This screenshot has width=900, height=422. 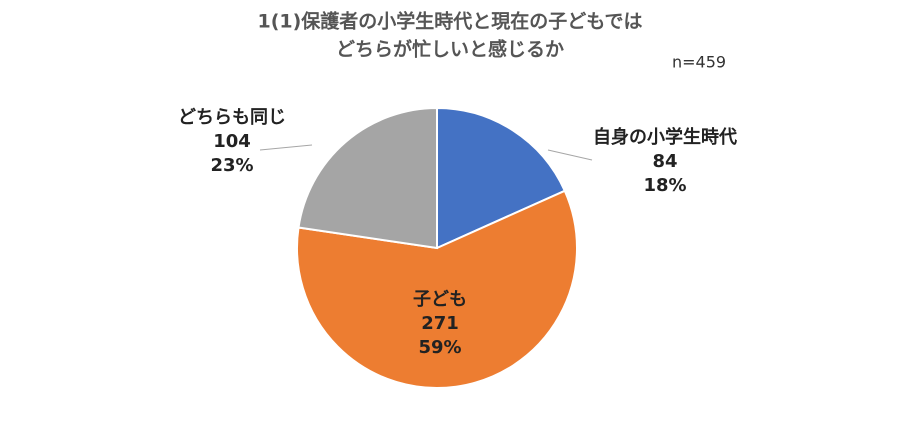 What do you see at coordinates (450, 49) in the screenshot?
I see `chart-title: どちらが忙しいと感じるか` at bounding box center [450, 49].